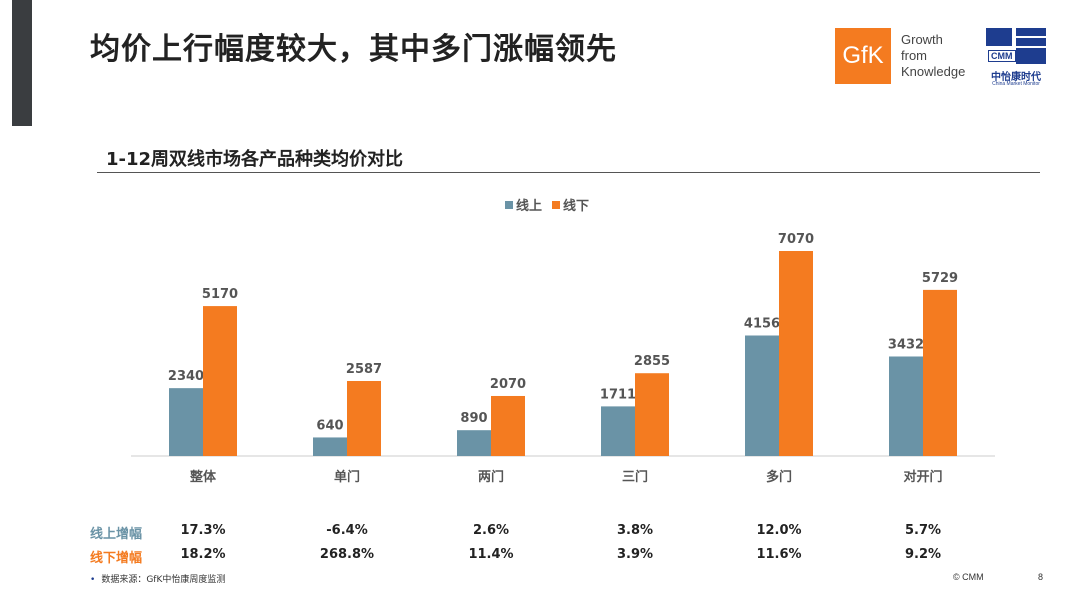 The height and width of the screenshot is (607, 1069). I want to click on category-label-4: 多门, so click(779, 477).